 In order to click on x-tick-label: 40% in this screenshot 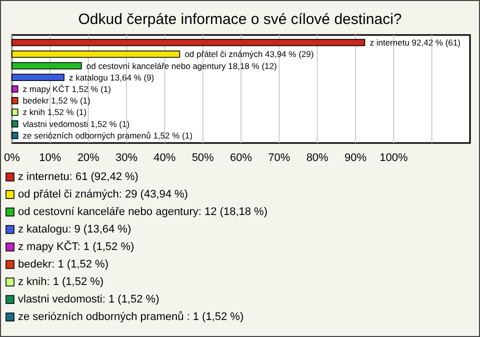, I will do `click(165, 158)`.